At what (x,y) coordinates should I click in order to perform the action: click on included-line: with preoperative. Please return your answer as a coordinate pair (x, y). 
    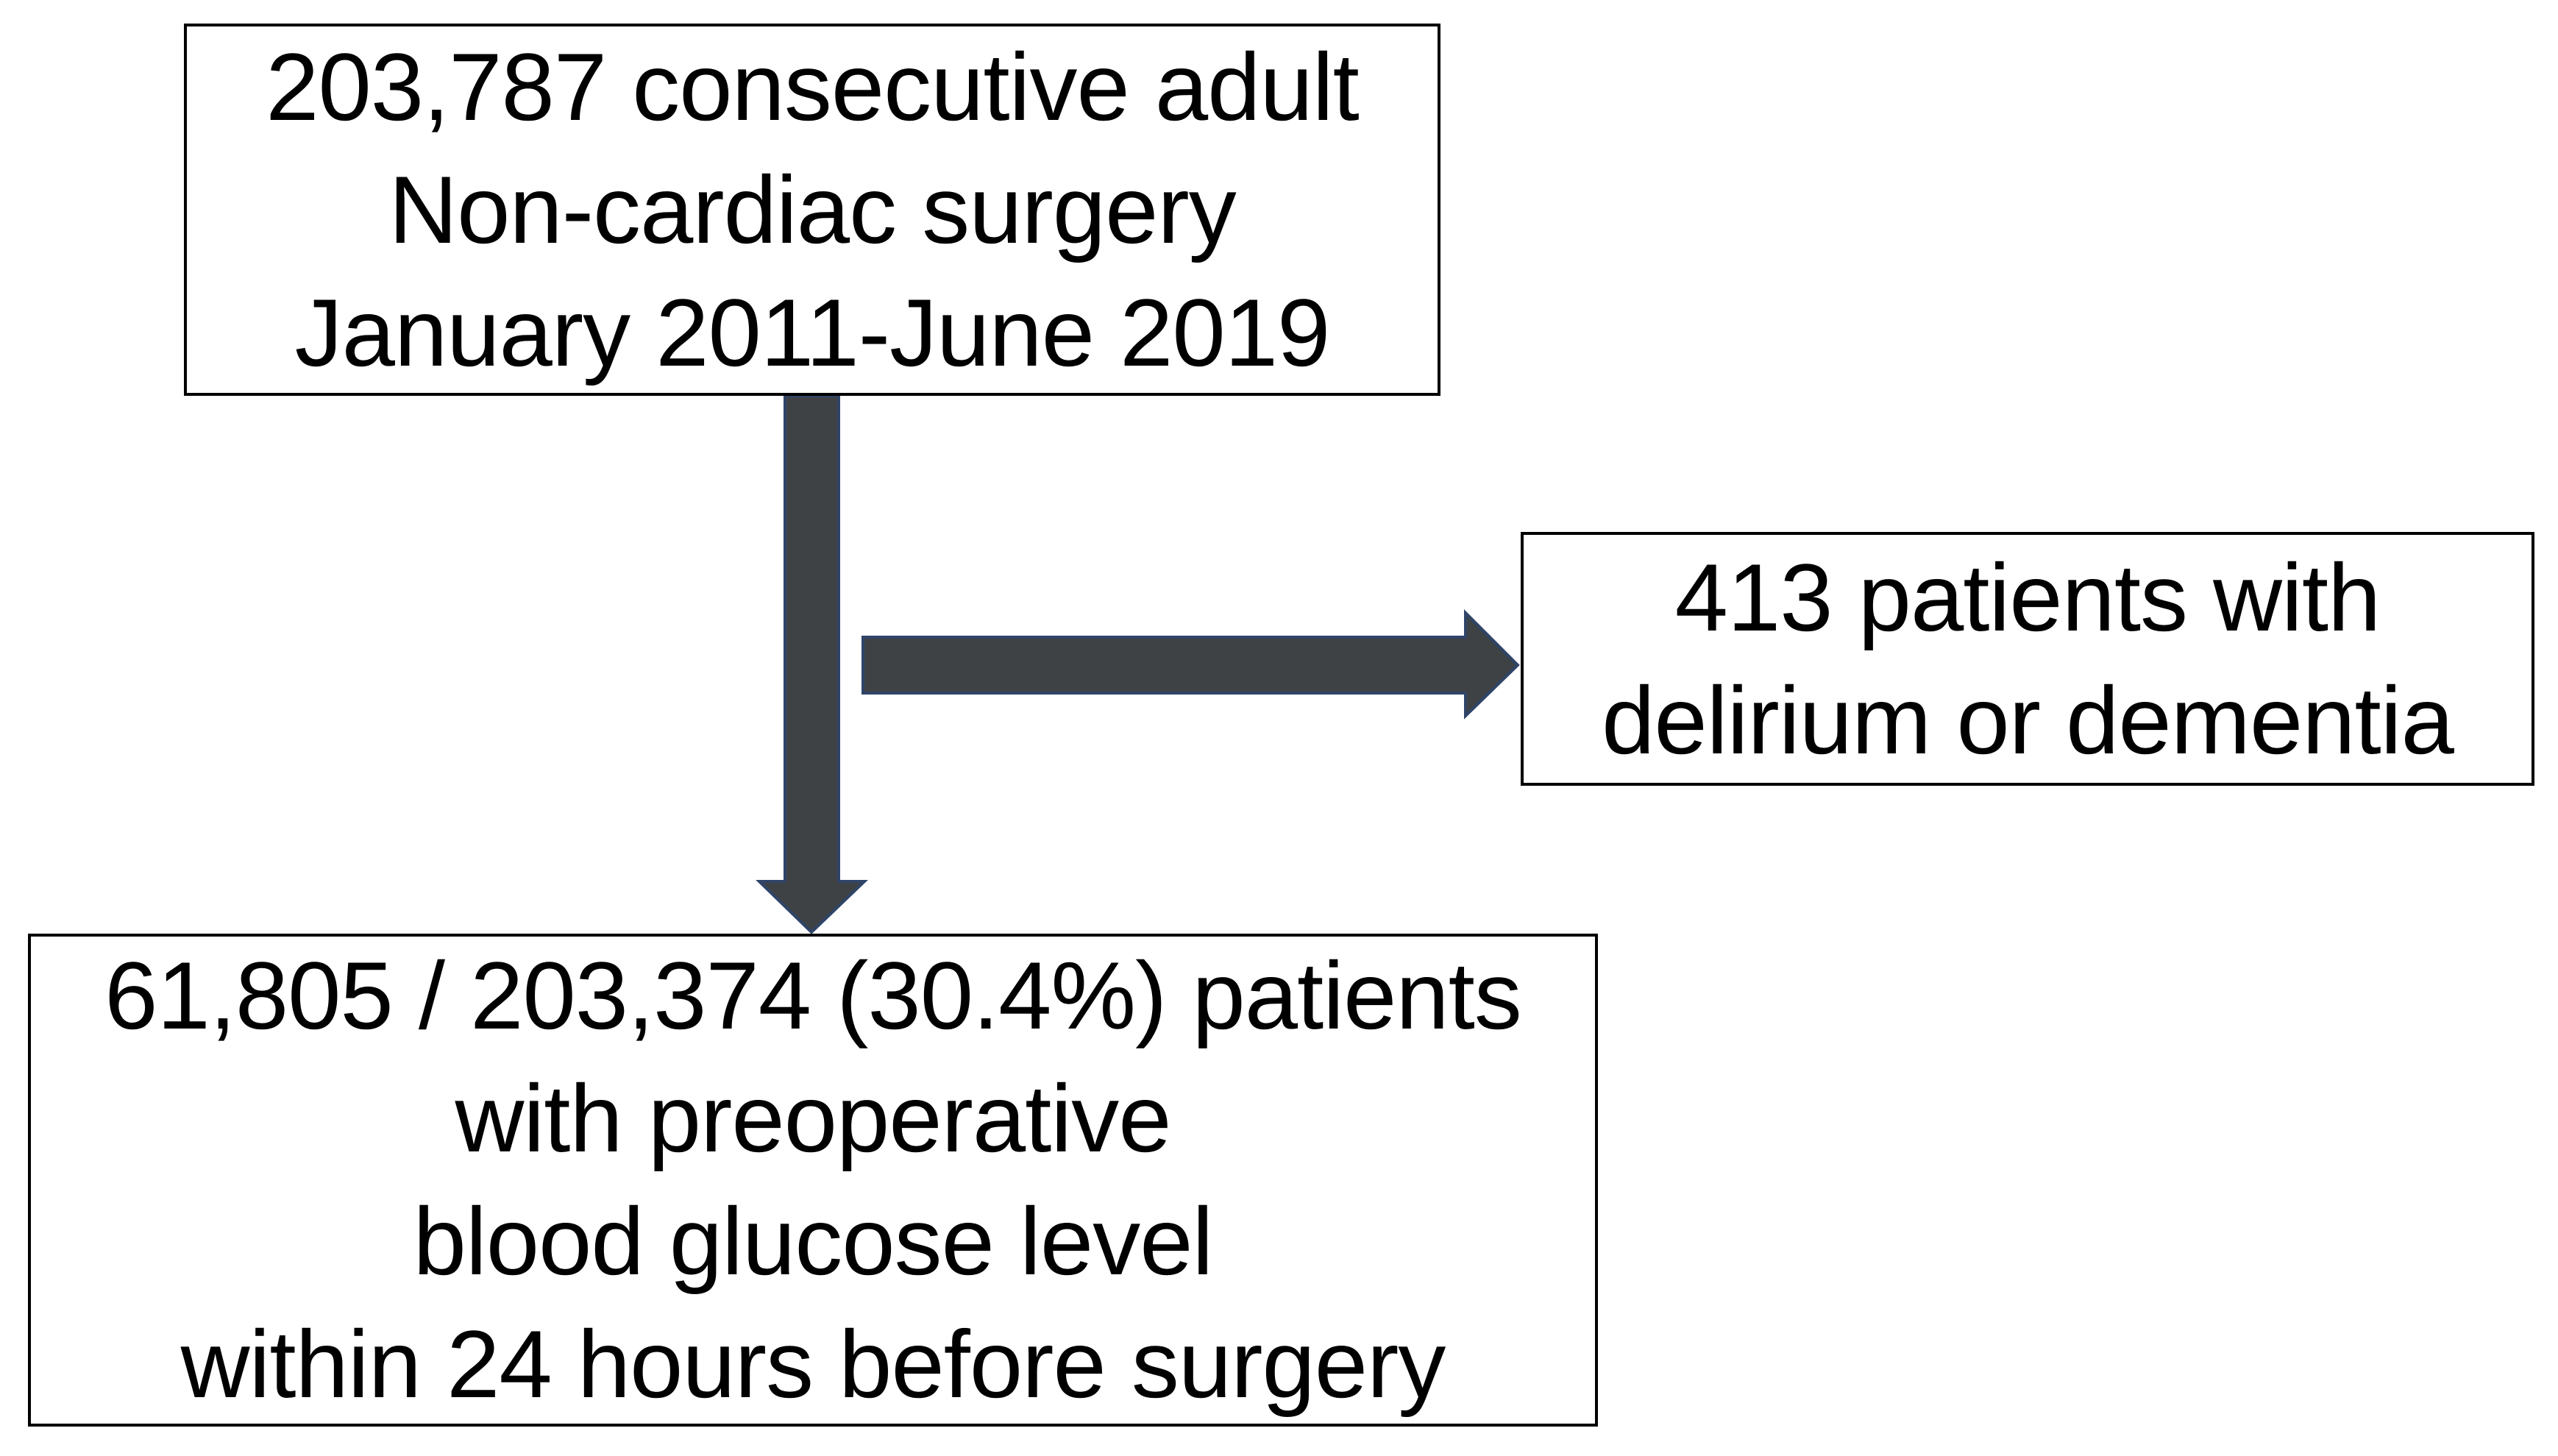
    Looking at the image, I should click on (813, 1118).